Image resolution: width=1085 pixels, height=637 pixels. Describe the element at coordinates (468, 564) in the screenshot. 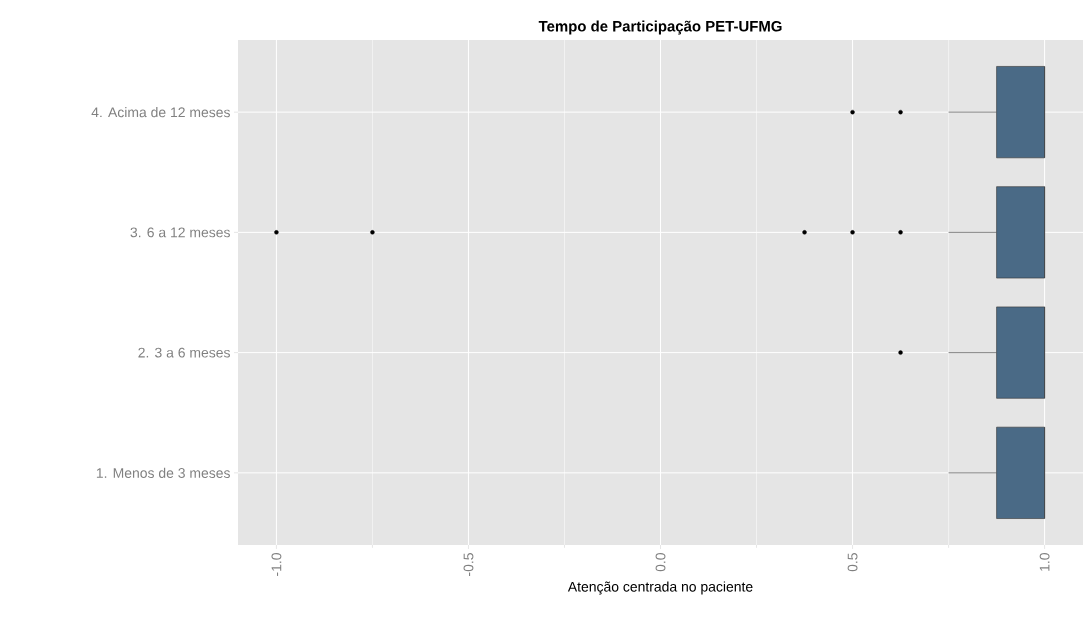

I see `x-tick-label: -0.5` at that location.